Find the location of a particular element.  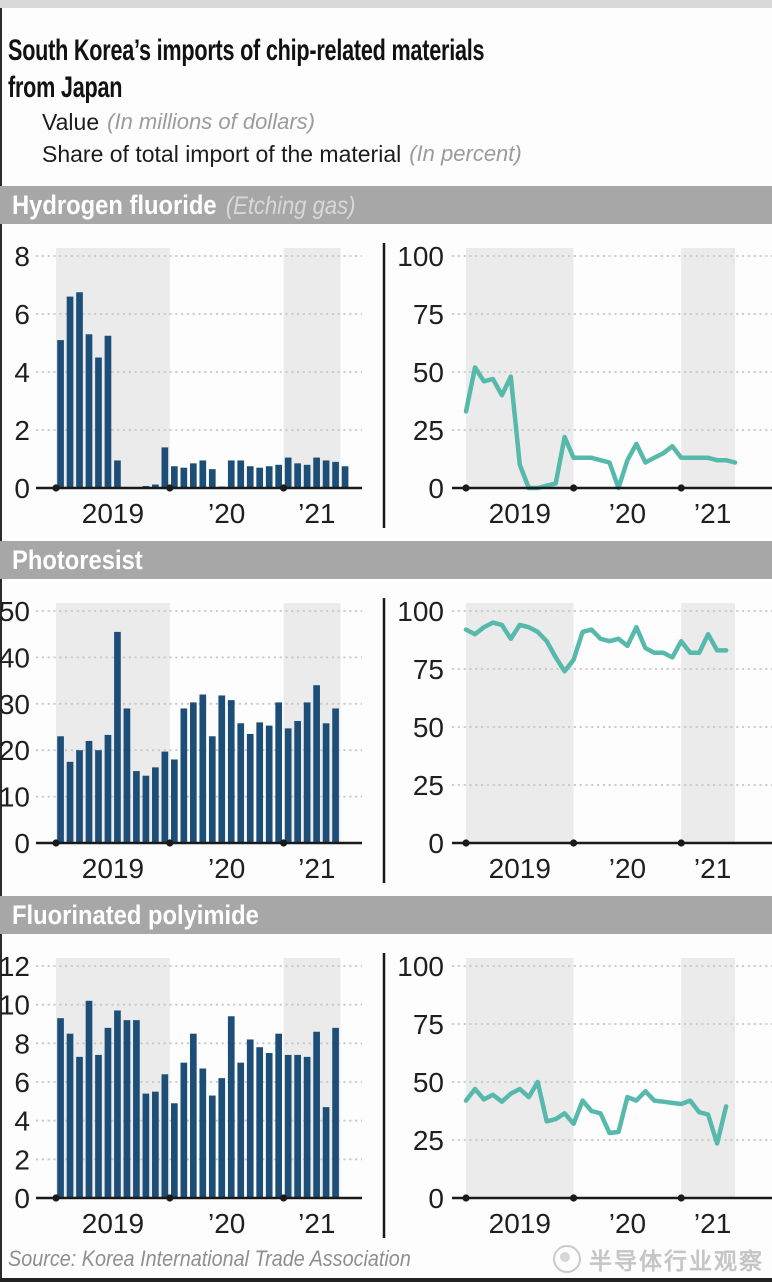

fluorinated-polyimide-share-line-chart: 0 25 50 75 100 2019 ’20 ’21 is located at coordinates (577, 1093).